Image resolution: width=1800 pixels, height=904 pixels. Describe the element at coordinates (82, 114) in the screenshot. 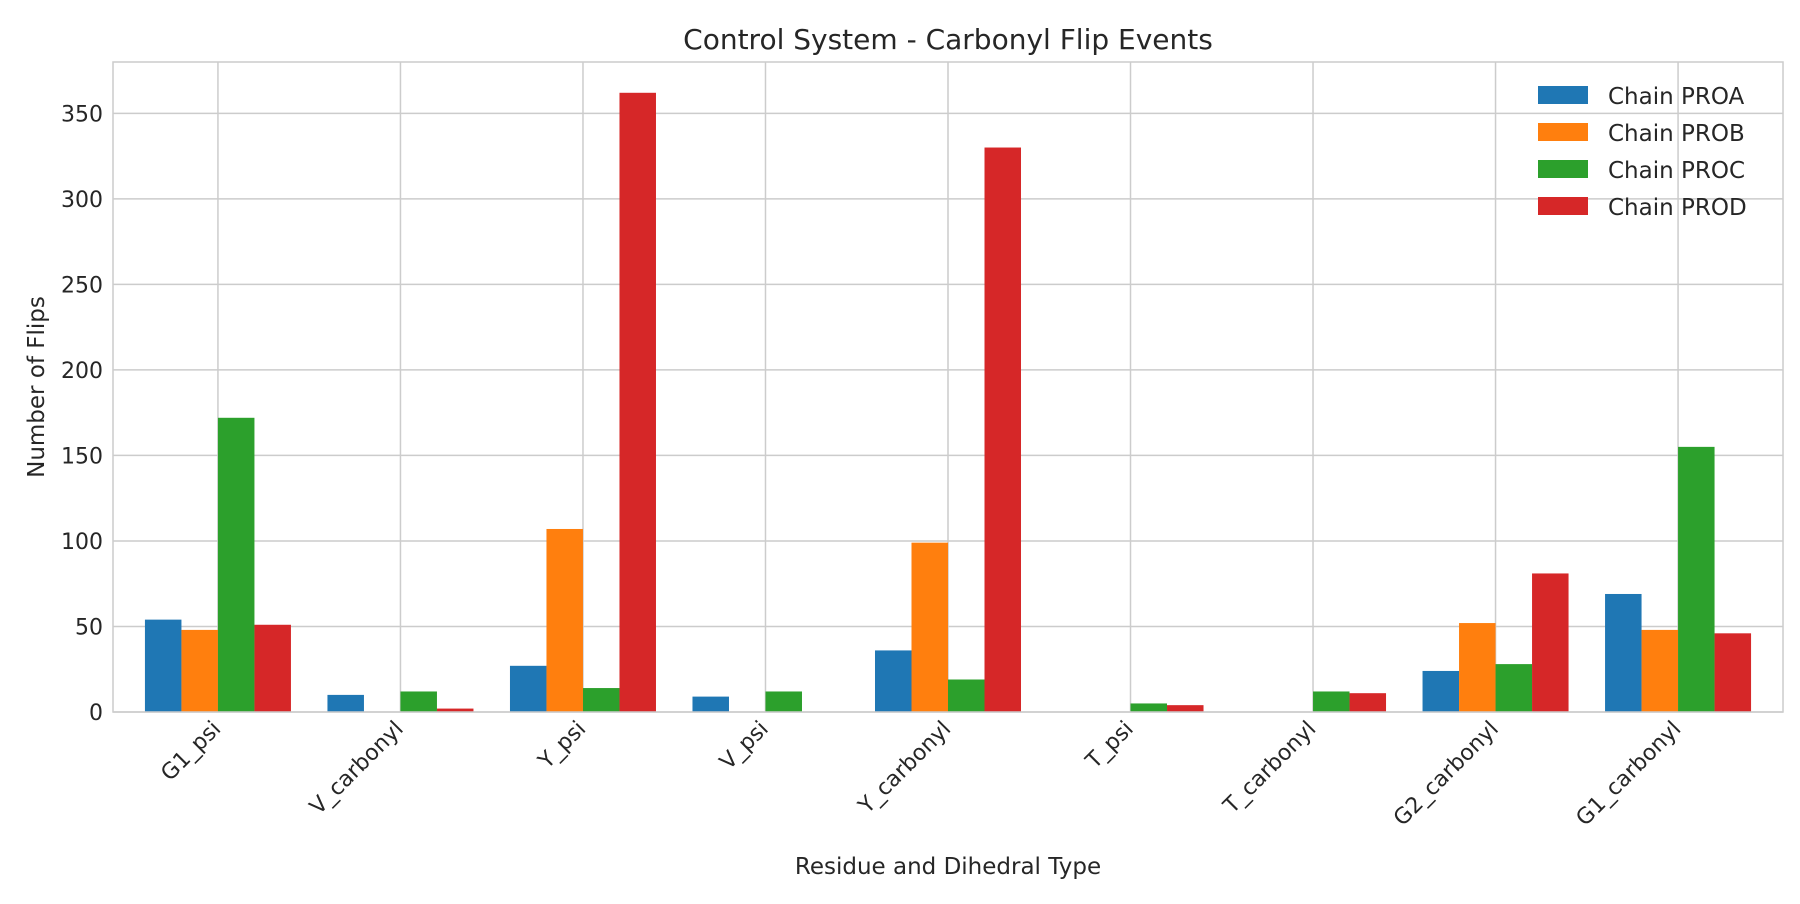

I see `y-tick-label: 350` at that location.